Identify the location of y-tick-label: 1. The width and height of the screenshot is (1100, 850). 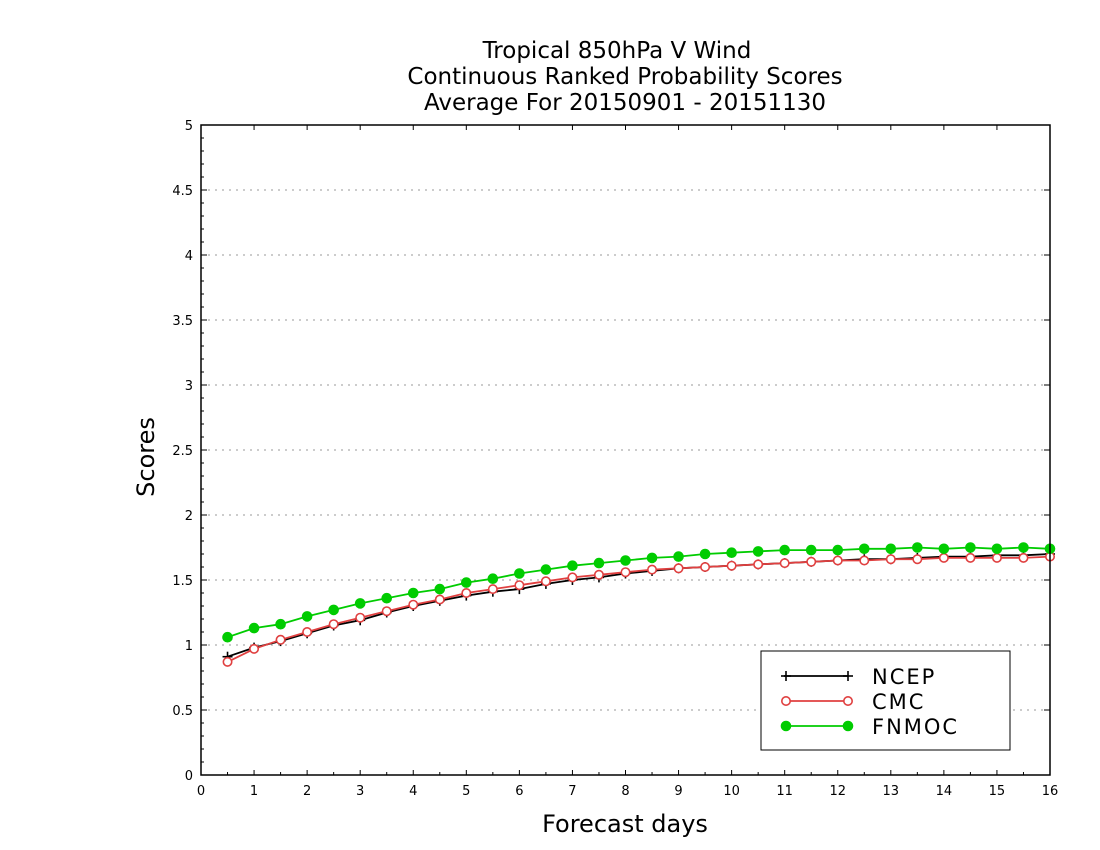
(189, 646).